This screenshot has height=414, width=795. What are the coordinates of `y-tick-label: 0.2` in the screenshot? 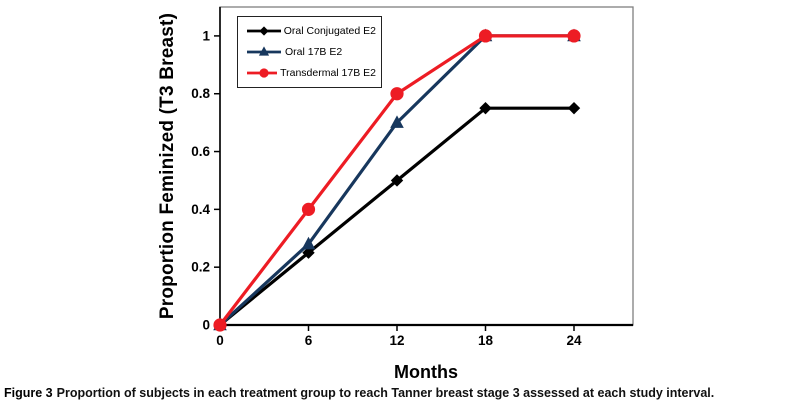 It's located at (200, 267).